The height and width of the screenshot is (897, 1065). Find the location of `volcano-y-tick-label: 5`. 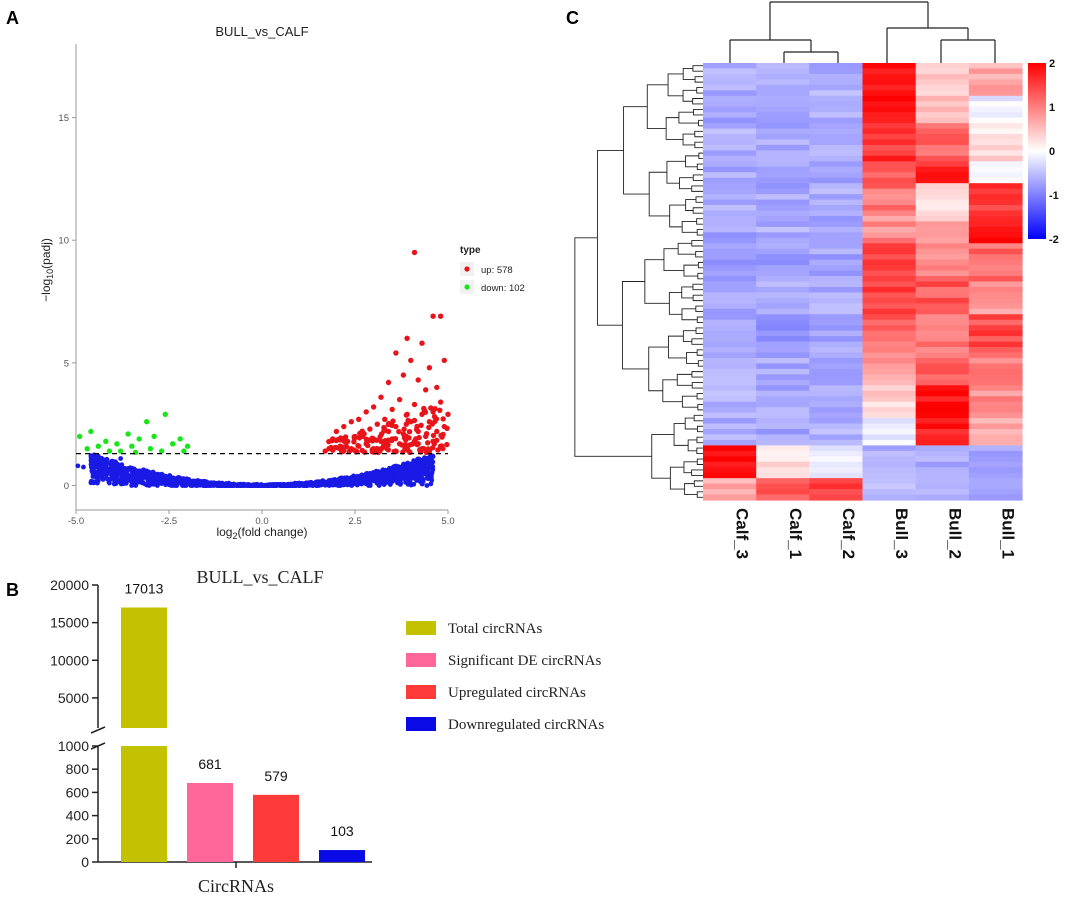

volcano-y-tick-label: 5 is located at coordinates (66, 363).